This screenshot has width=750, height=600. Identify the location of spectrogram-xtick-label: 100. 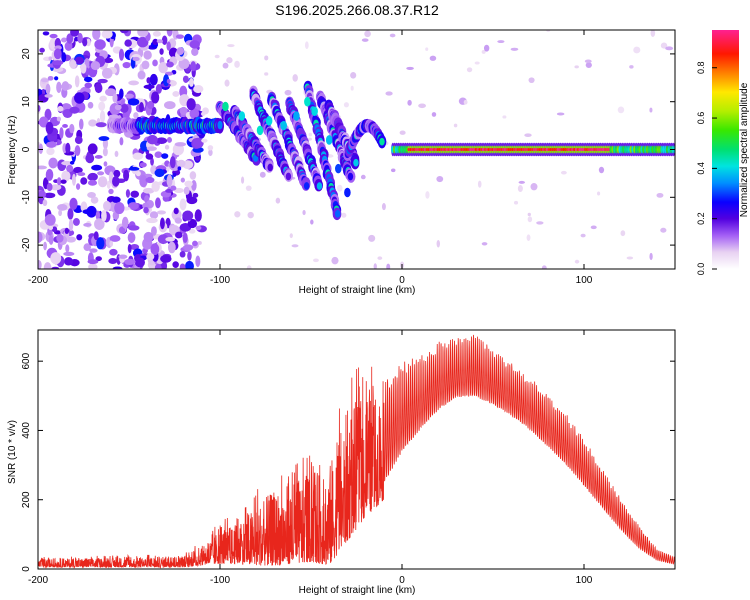
(584, 280).